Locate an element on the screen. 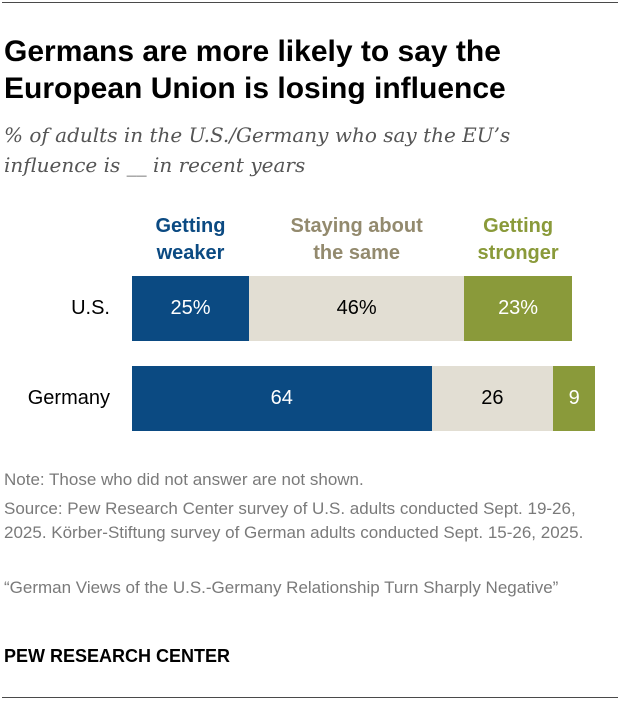 The width and height of the screenshot is (620, 704). data-label: 23% is located at coordinates (518, 308).